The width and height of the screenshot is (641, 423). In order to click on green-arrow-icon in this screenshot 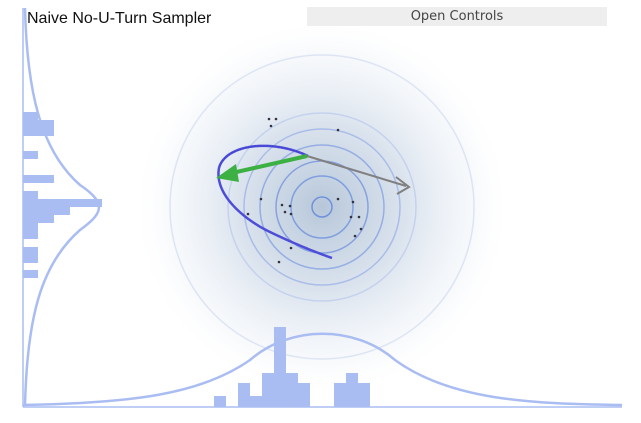, I will do `click(262, 168)`.